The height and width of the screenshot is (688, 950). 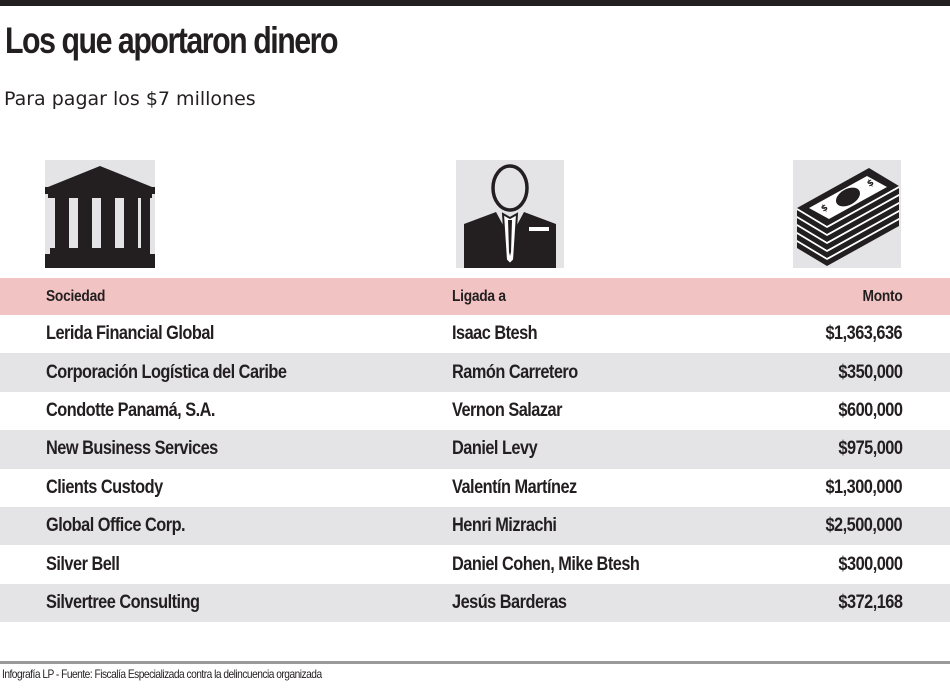 I want to click on cell-sociedad: Corporación Logística del Caribe, so click(x=166, y=372).